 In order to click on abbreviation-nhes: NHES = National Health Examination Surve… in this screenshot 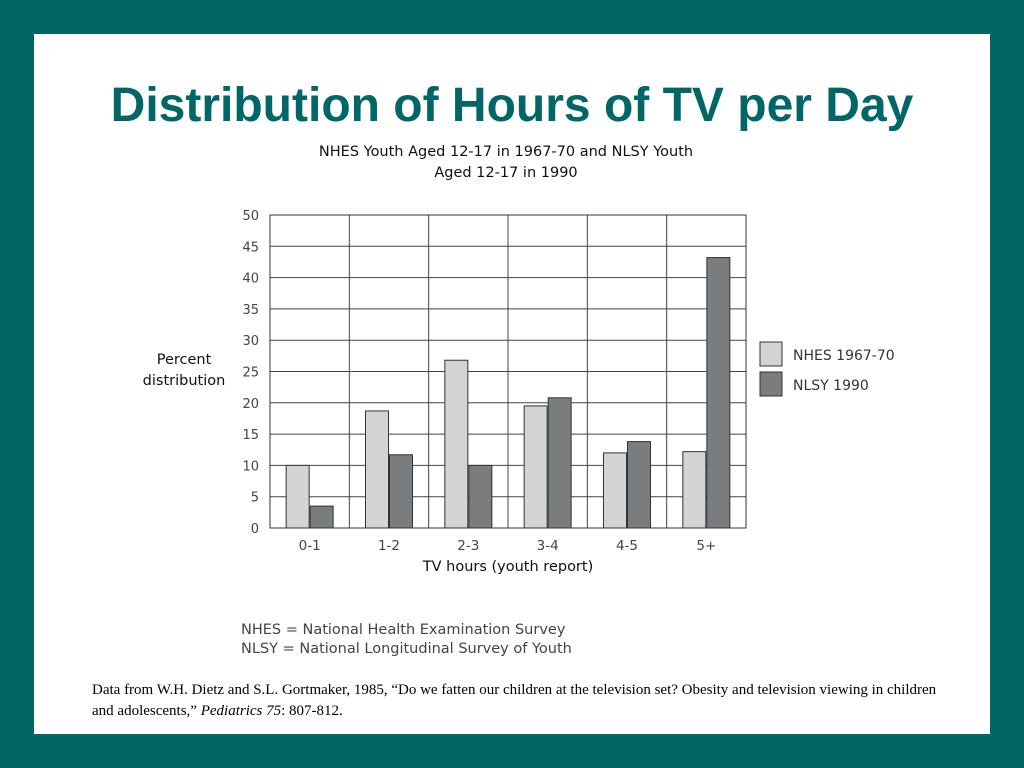, I will do `click(403, 630)`.